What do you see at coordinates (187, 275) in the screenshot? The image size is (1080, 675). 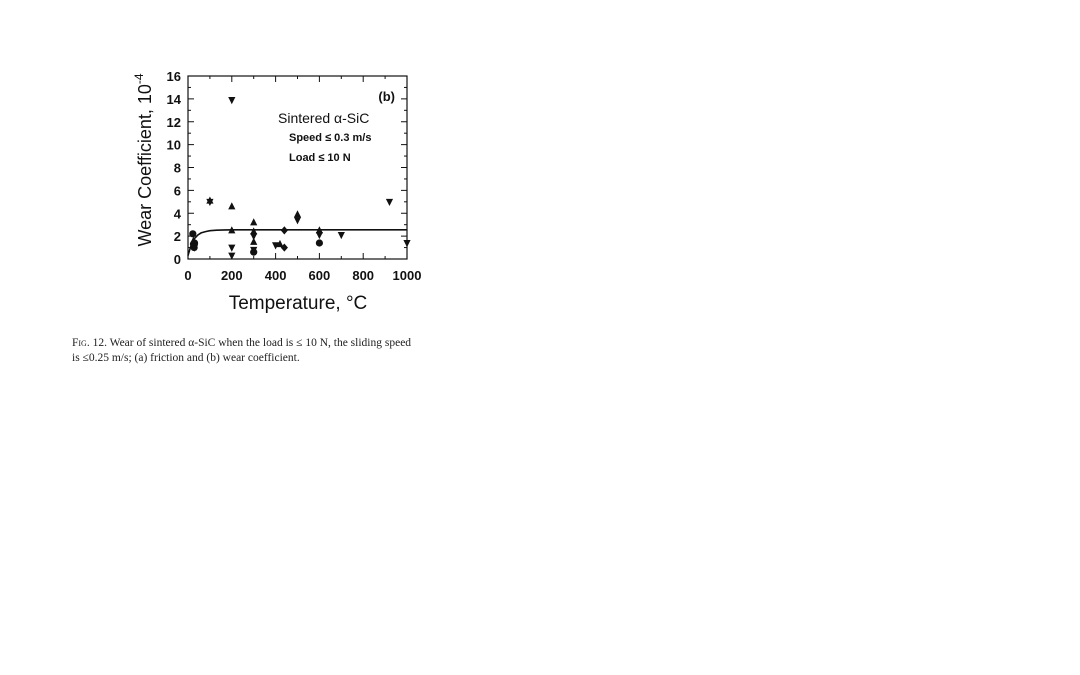 I see `x-tick-label: 0` at bounding box center [187, 275].